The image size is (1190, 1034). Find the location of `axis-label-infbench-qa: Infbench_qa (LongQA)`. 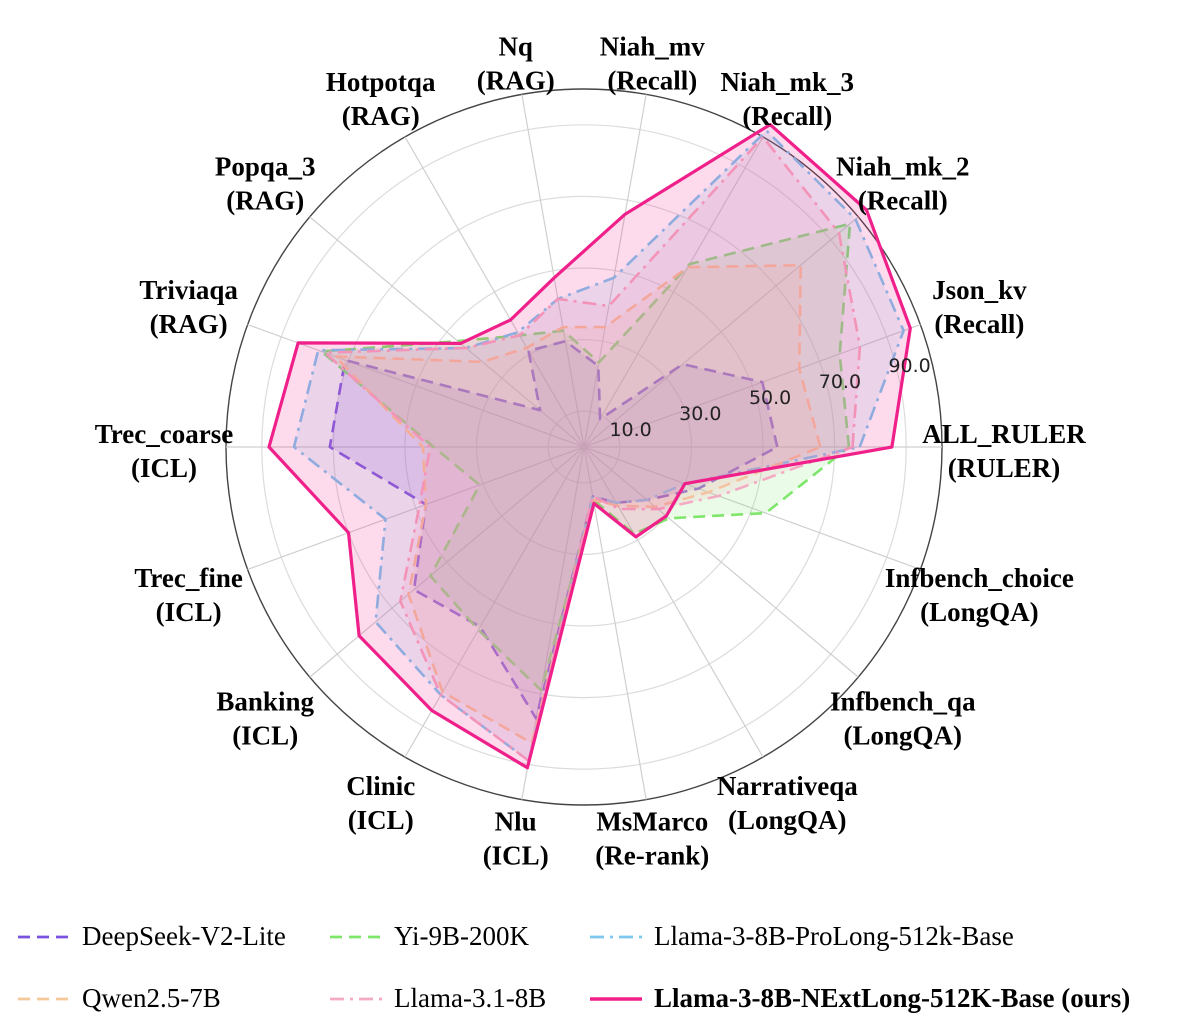

axis-label-infbench-qa: Infbench_qa (LongQA) is located at coordinates (903, 719).